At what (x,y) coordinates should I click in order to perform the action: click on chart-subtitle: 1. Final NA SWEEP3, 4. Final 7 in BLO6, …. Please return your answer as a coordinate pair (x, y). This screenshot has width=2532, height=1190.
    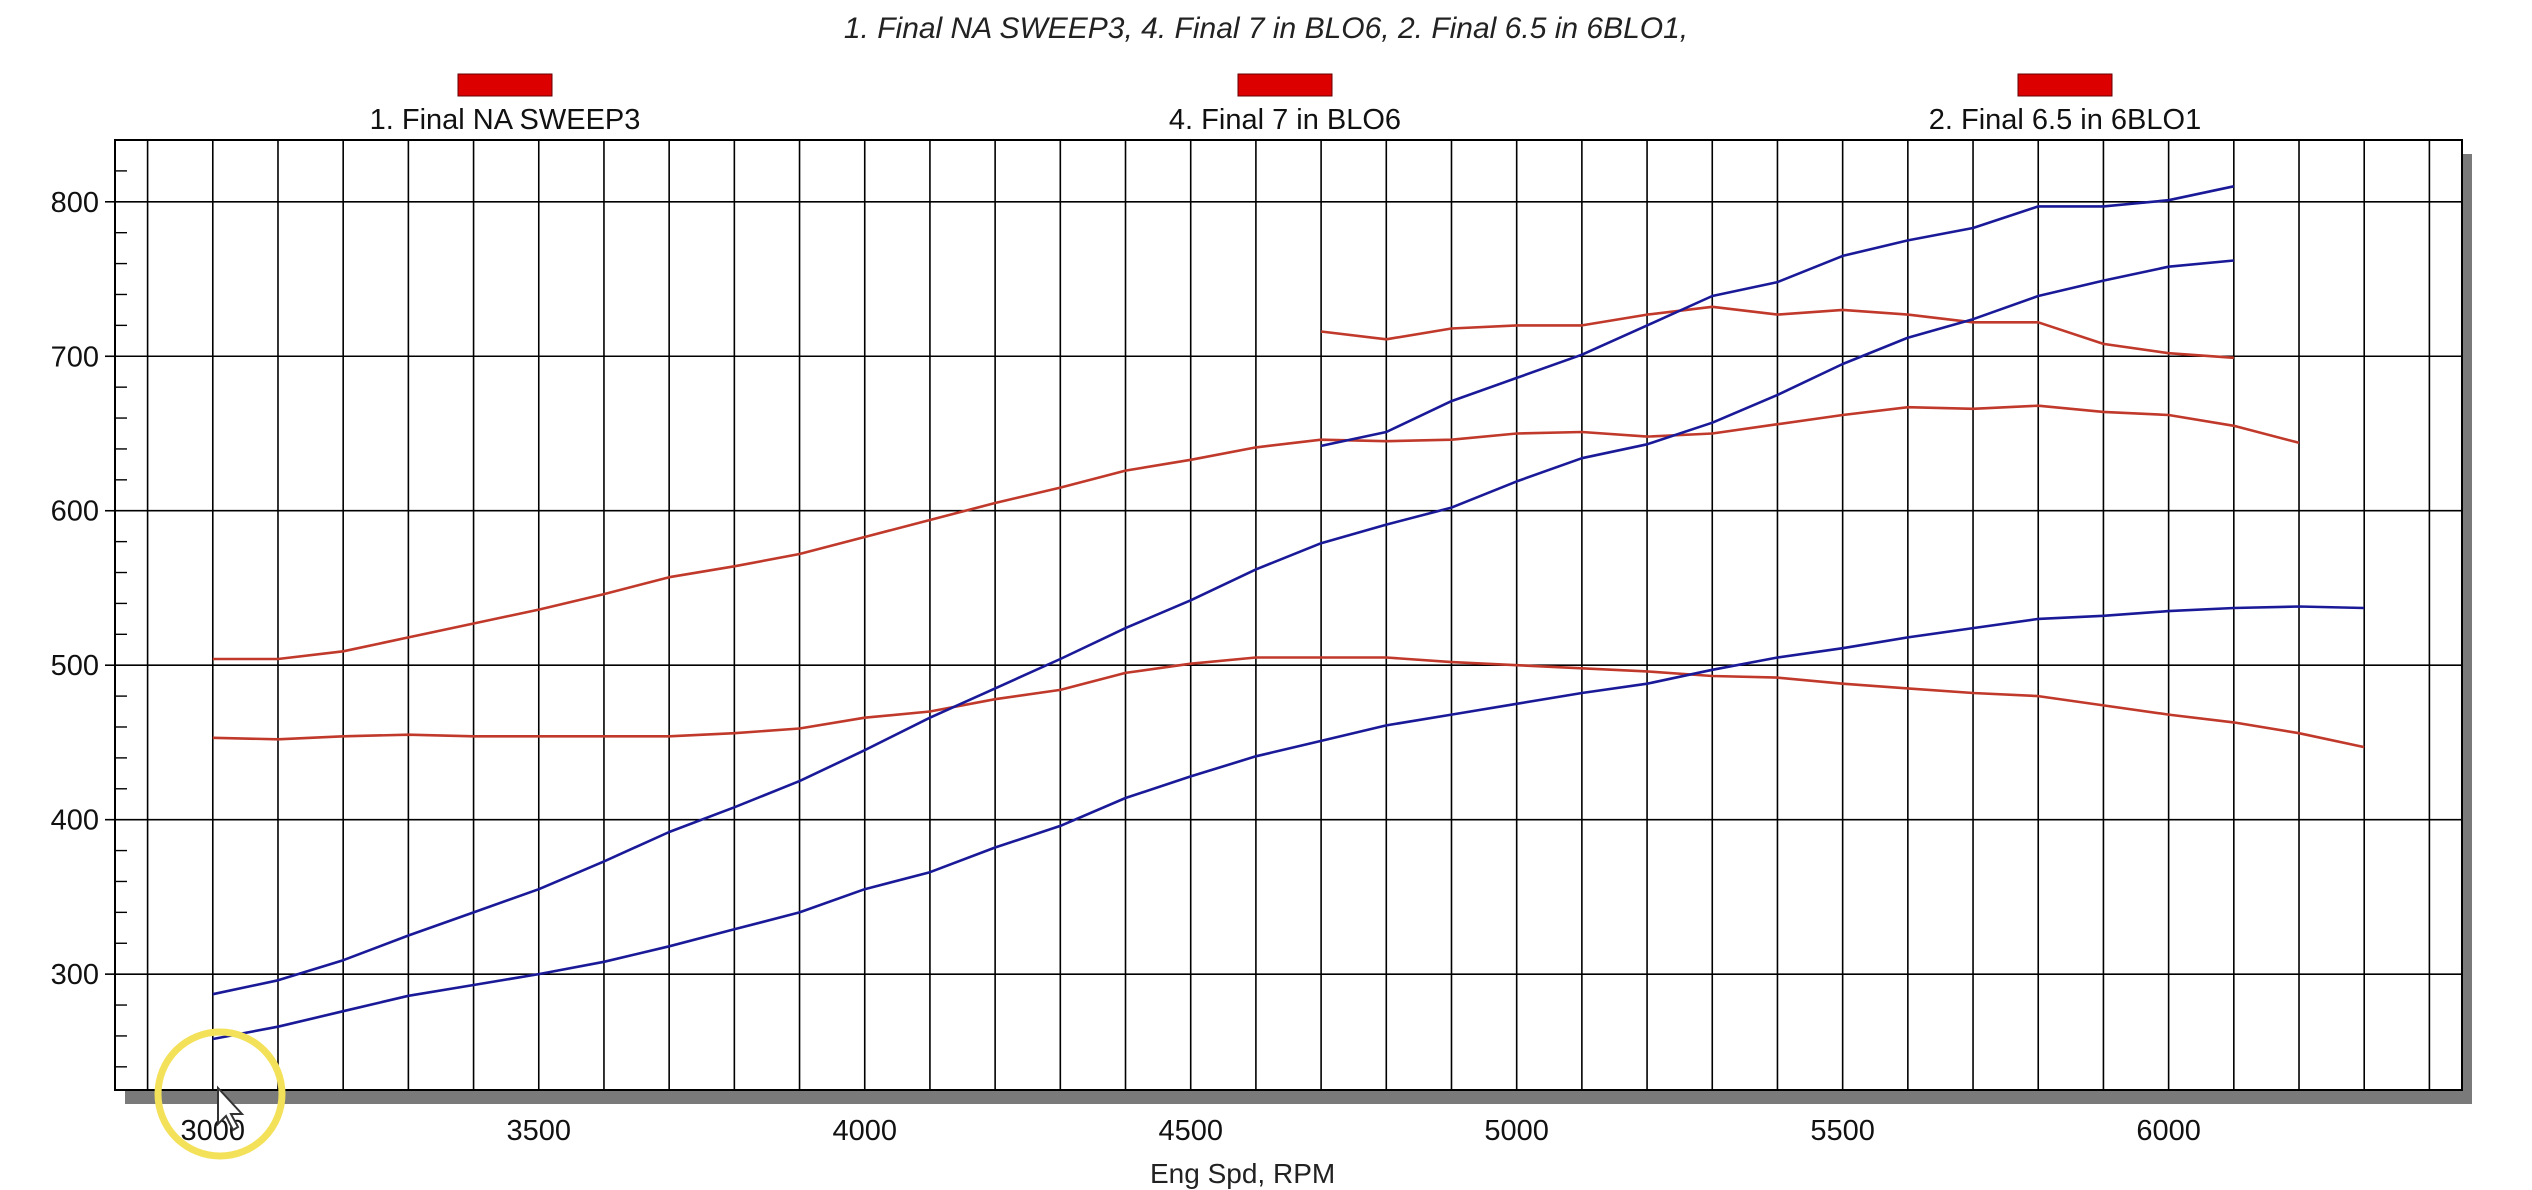
    Looking at the image, I should click on (1266, 28).